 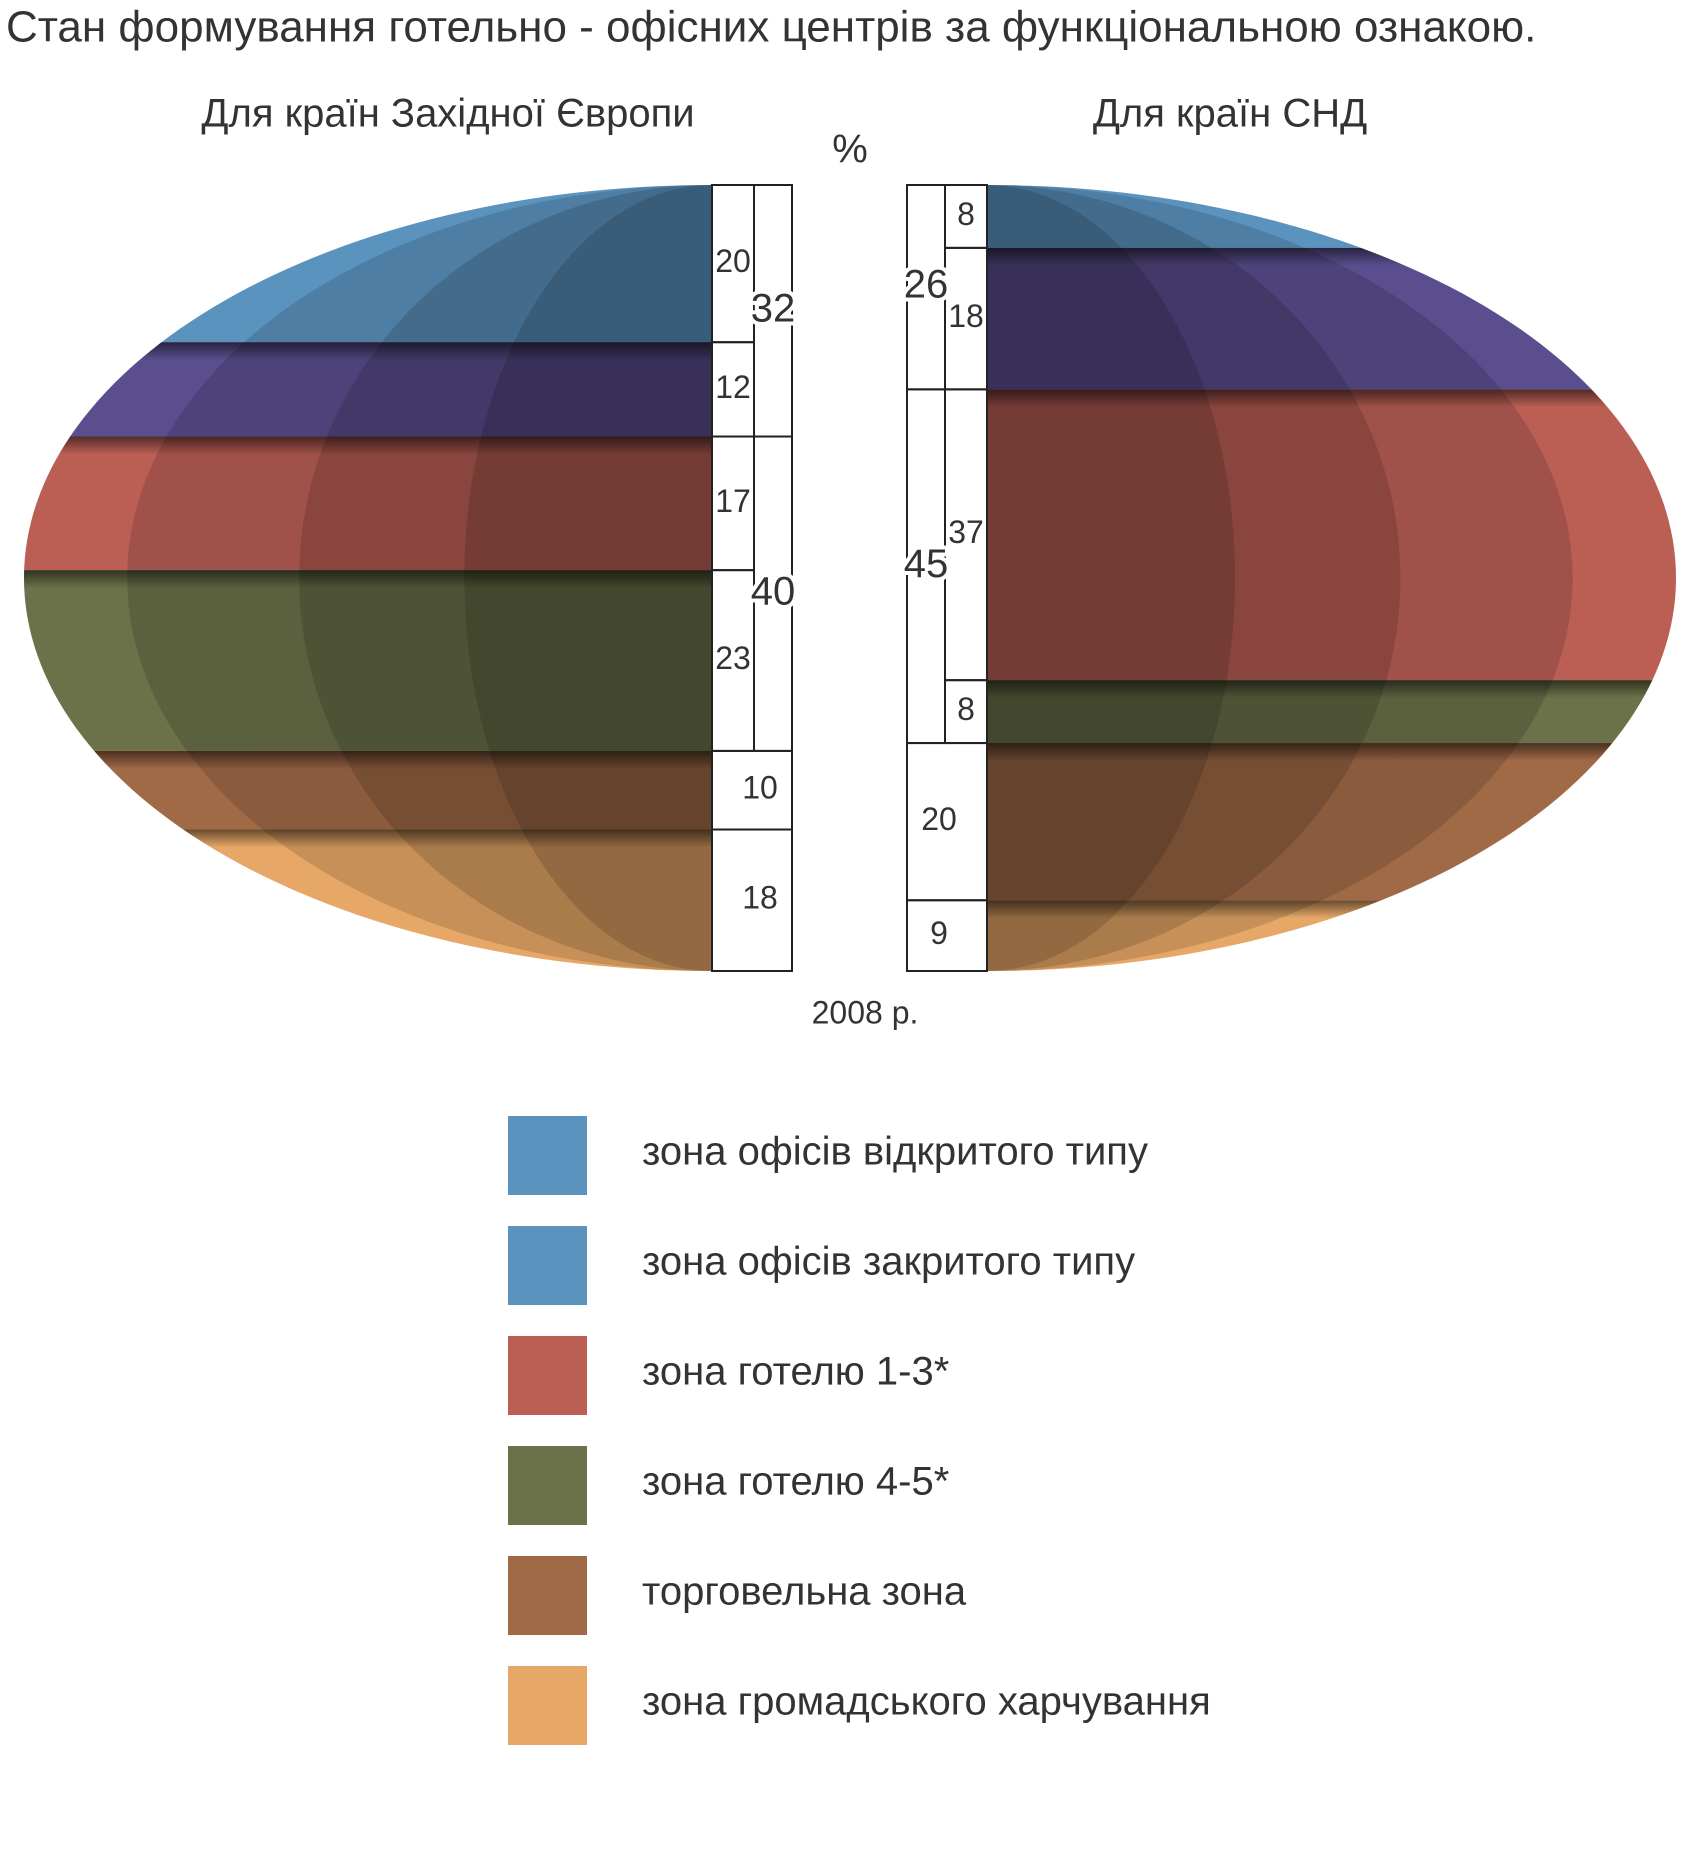 I want to click on legend-label: зона офісів відкритого типу, so click(x=895, y=1152).